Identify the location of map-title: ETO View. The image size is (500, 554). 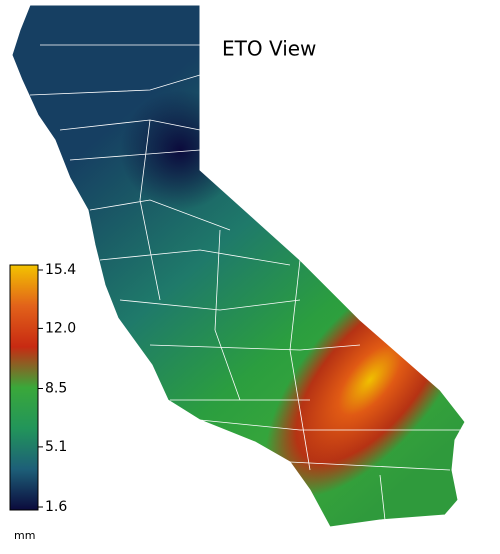
(269, 49).